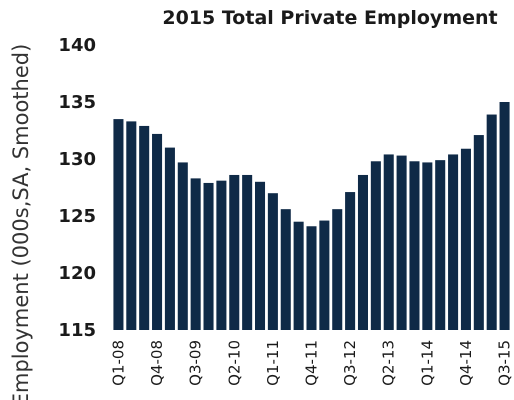 This screenshot has width=514, height=400. I want to click on x-tick-label: Q1-14, so click(427, 363).